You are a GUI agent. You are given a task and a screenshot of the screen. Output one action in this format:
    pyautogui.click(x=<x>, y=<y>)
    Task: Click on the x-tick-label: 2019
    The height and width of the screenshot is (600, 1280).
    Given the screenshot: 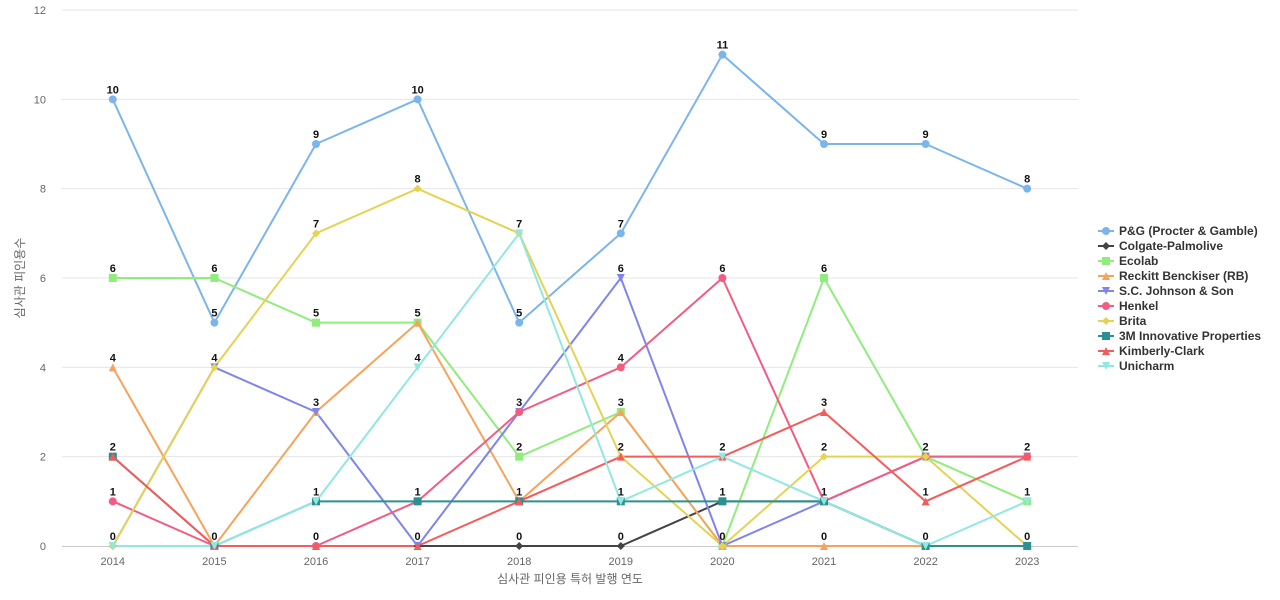 What is the action you would take?
    pyautogui.click(x=621, y=562)
    